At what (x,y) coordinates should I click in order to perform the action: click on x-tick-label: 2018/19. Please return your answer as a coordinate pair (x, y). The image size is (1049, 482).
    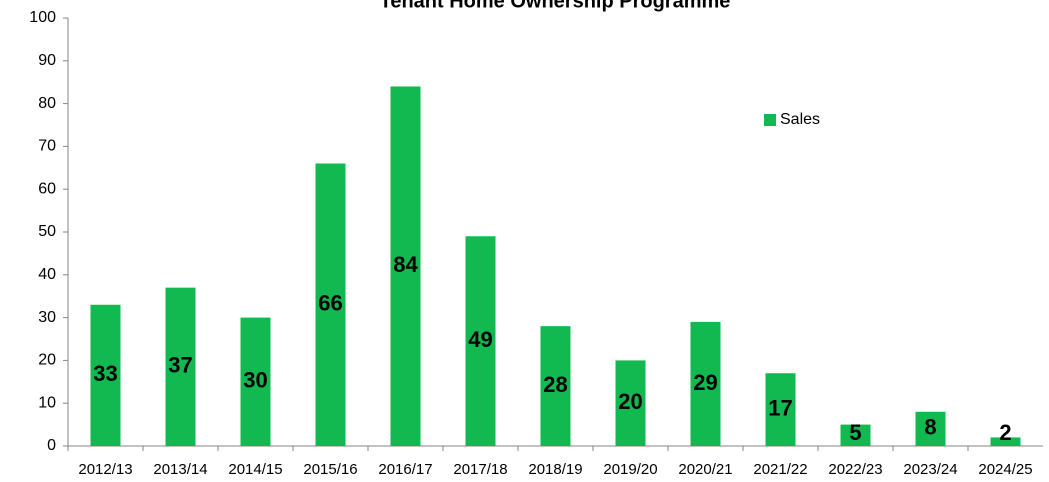
    Looking at the image, I should click on (555, 469).